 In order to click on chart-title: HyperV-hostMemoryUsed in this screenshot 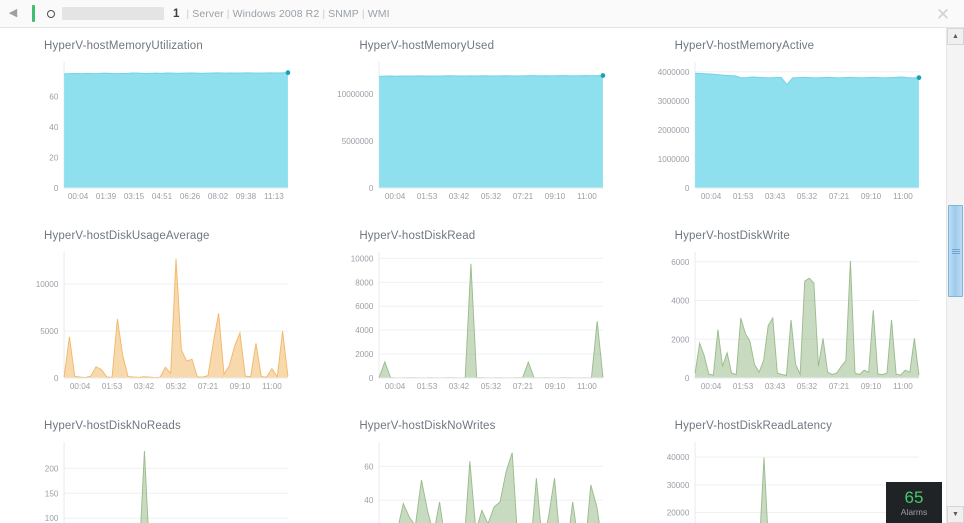, I will do `click(427, 46)`.